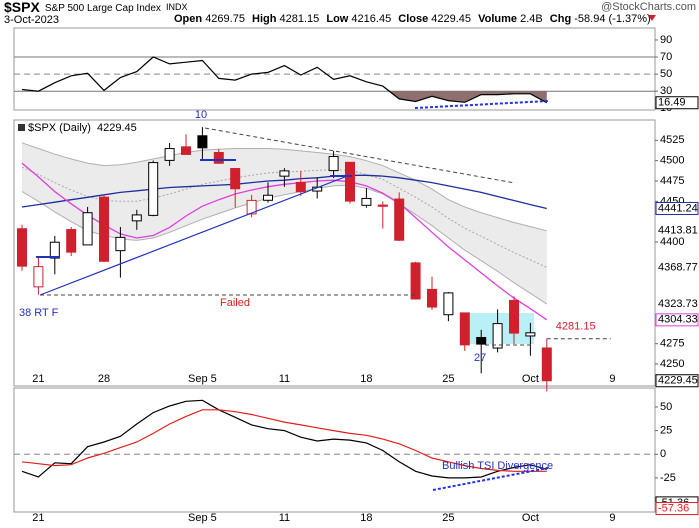  Describe the element at coordinates (672, 161) in the screenshot. I see `y-tick-label: 4500` at that location.